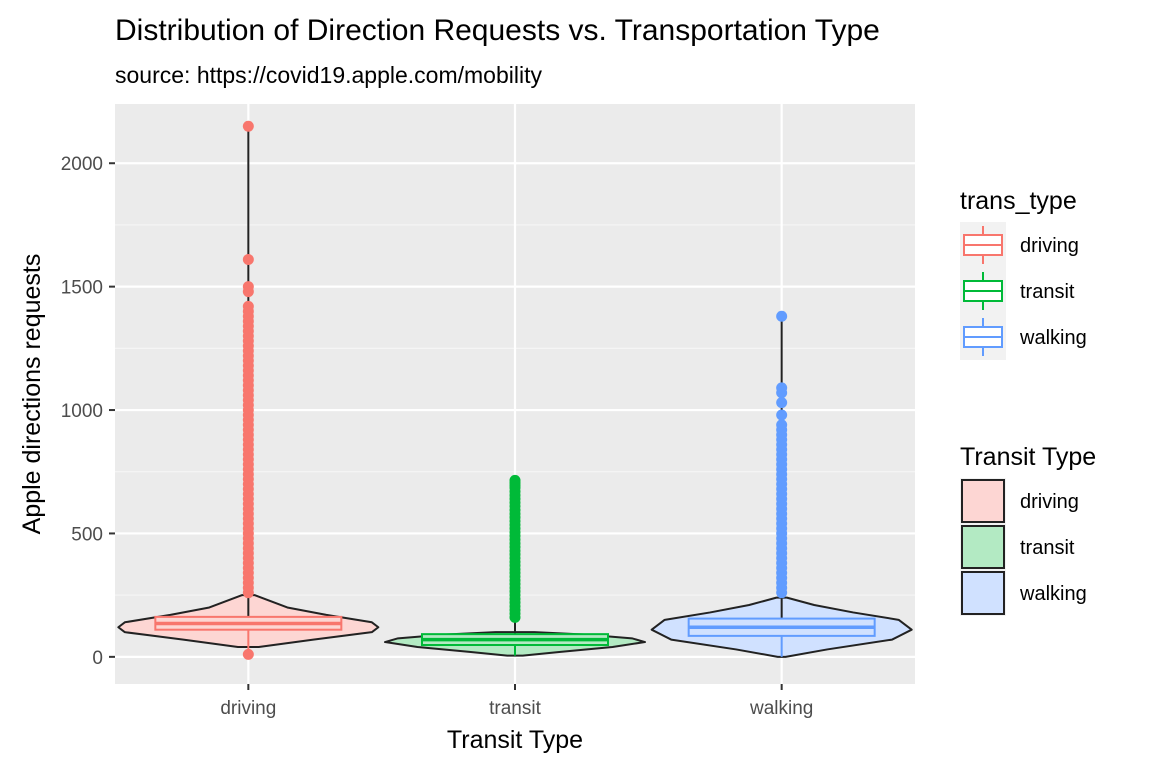 The image size is (1152, 768). Describe the element at coordinates (1018, 201) in the screenshot. I see `legend-title: trans_type` at that location.